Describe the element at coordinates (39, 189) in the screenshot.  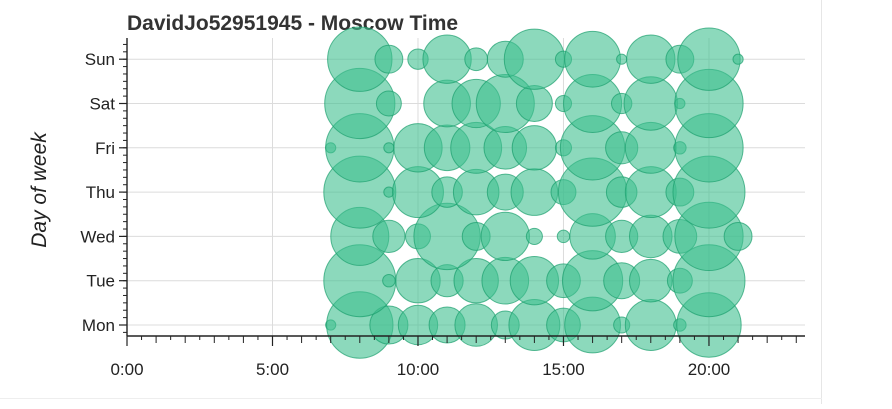
I see `y-axis-label: Day of week` at that location.